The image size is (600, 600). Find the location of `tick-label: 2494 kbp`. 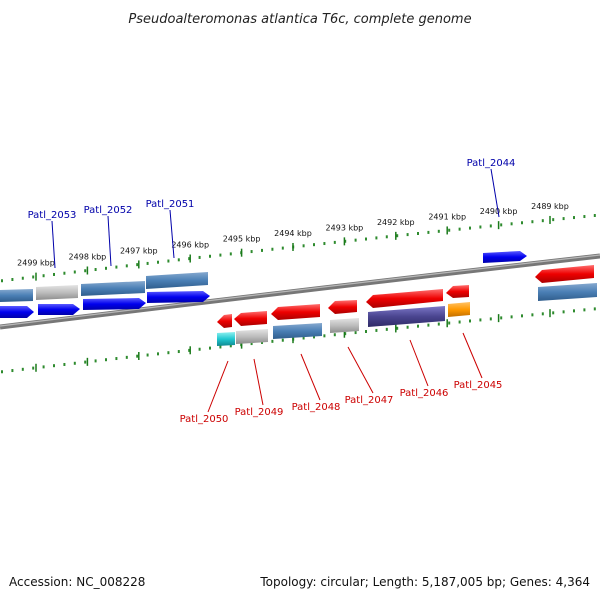

tick-label: 2494 kbp is located at coordinates (293, 233).